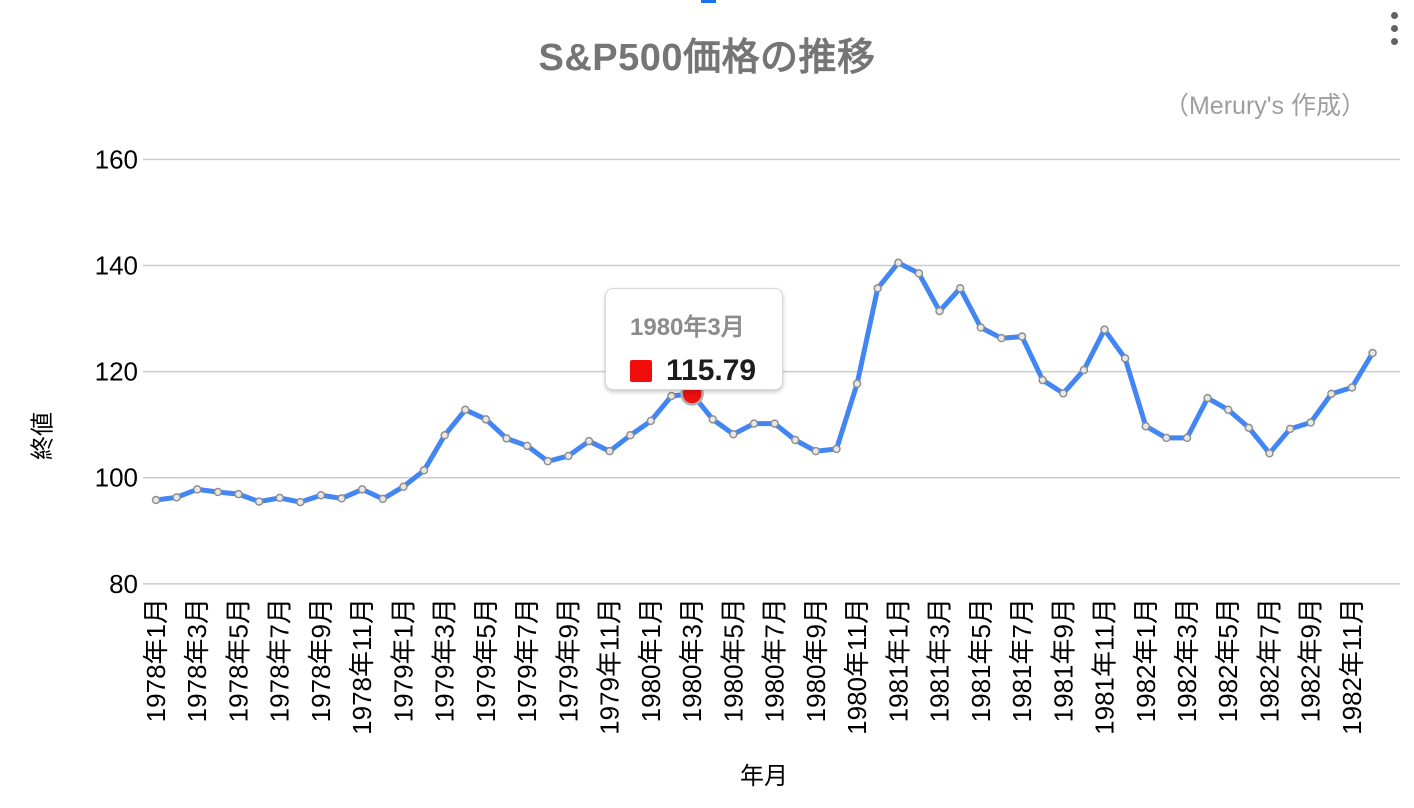 Image resolution: width=1414 pixels, height=808 pixels. I want to click on x-axis-title: 年月, so click(764, 776).